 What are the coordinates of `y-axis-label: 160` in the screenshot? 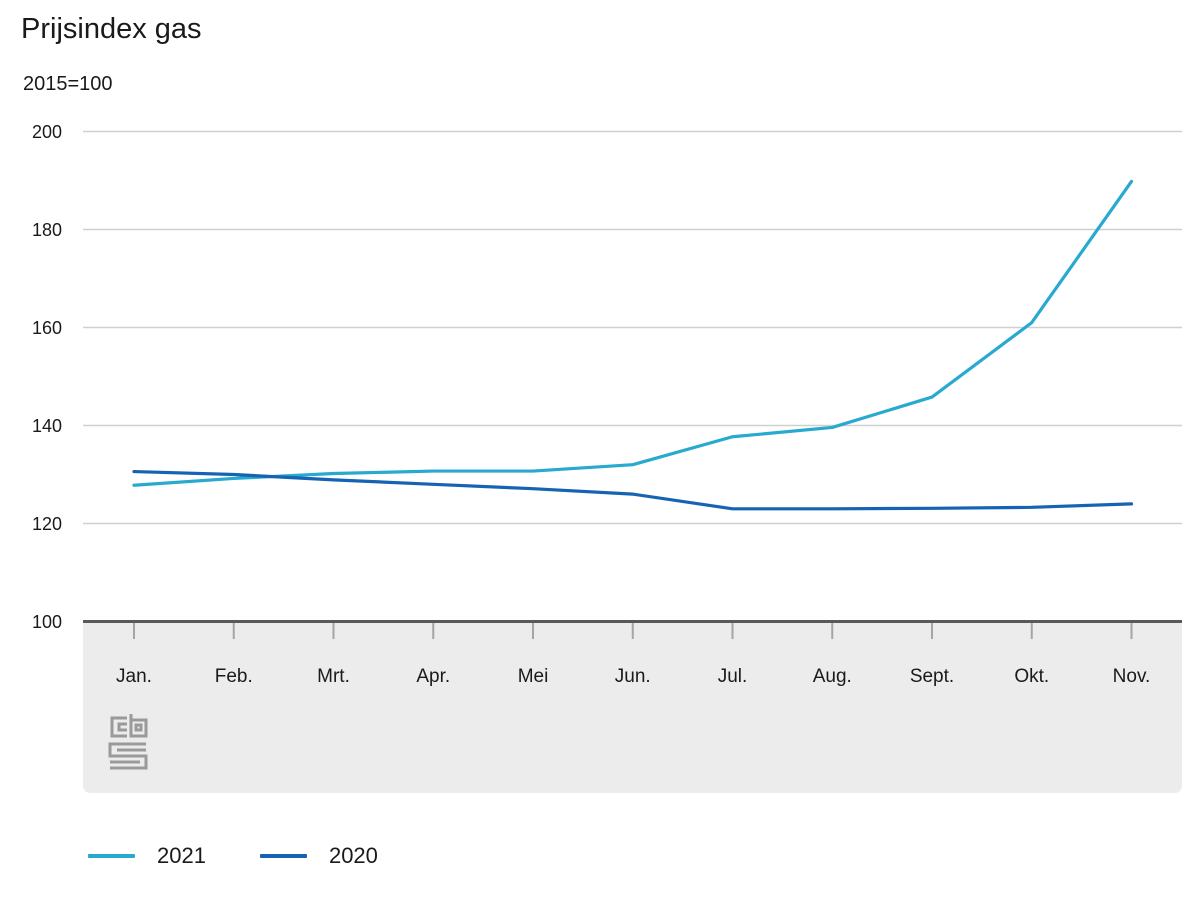 It's located at (47, 328).